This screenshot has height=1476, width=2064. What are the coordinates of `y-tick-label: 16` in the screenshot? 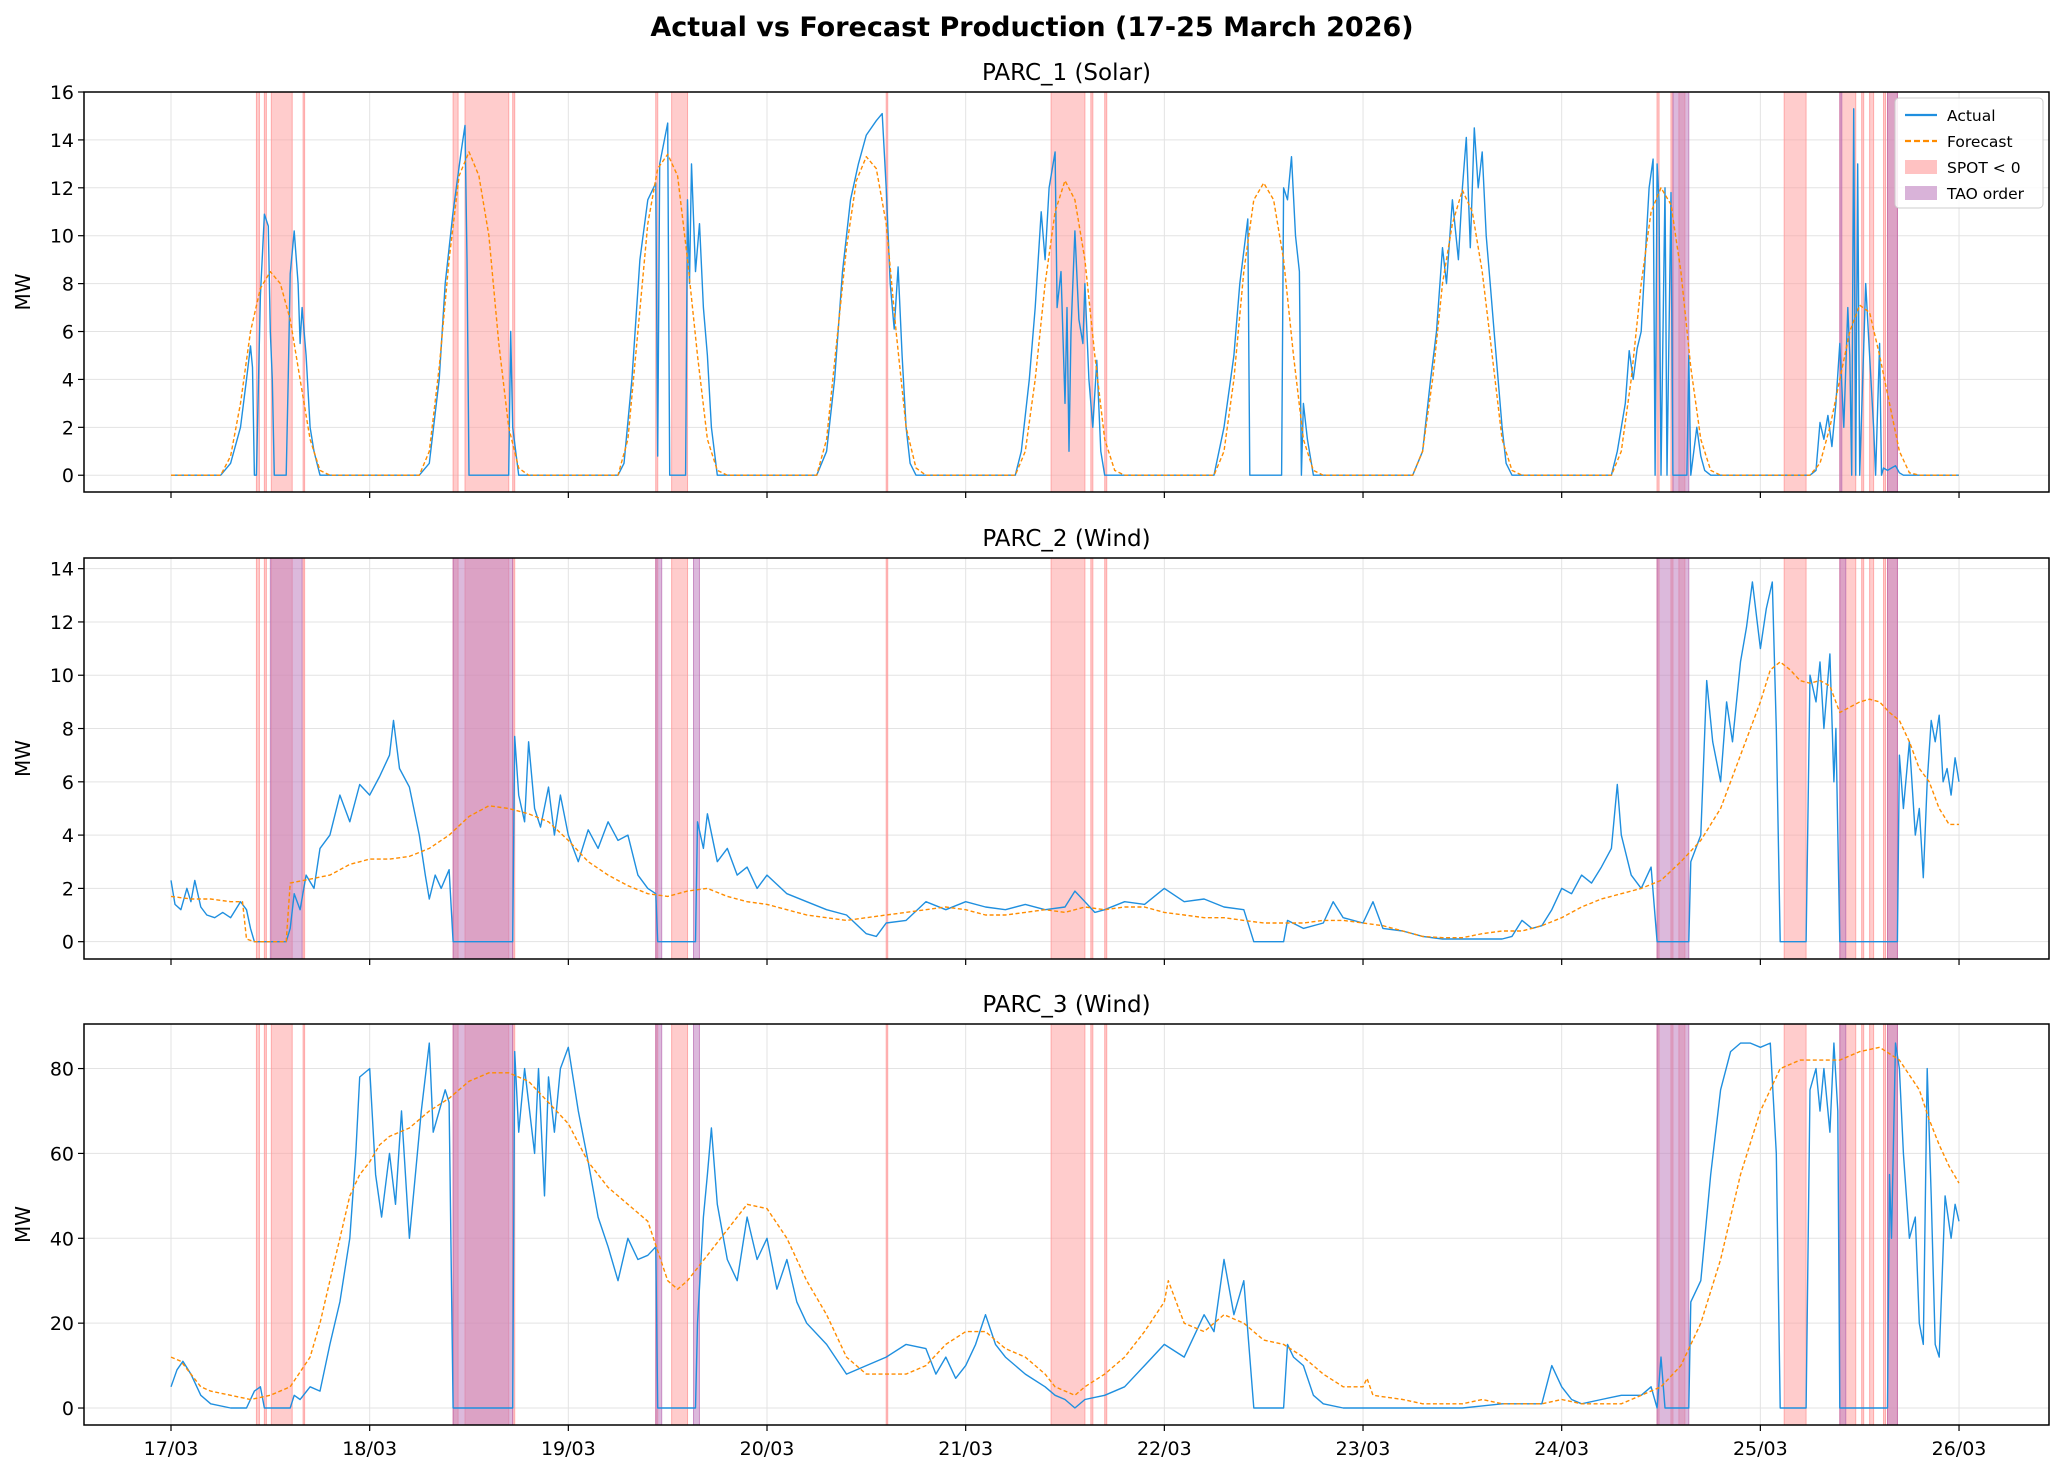 It's located at (62, 93).